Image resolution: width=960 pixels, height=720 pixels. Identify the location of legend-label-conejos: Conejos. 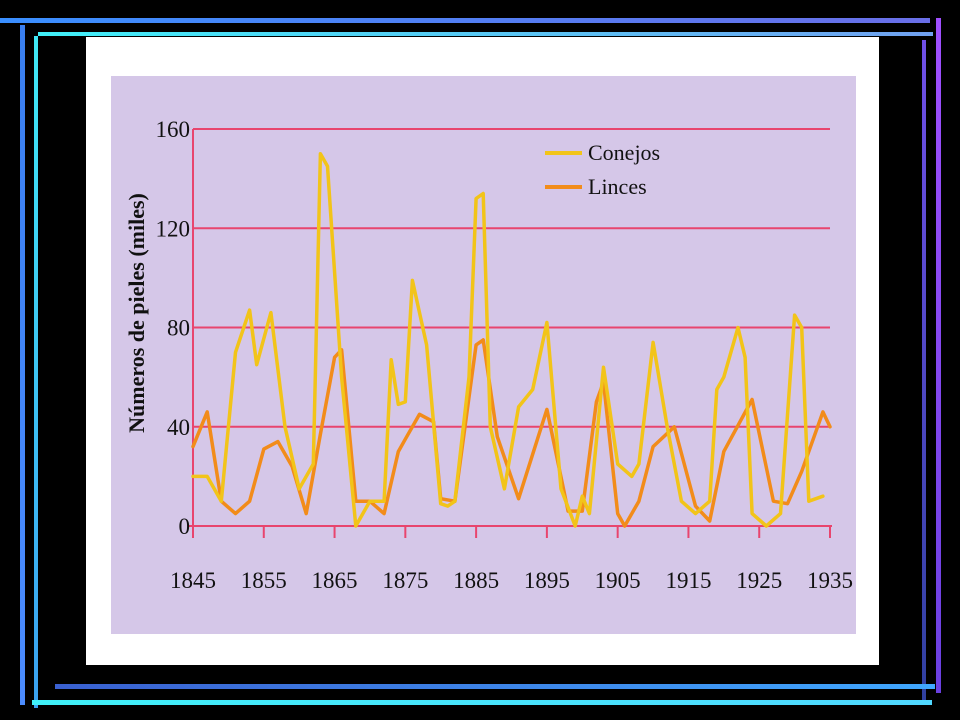
(624, 152).